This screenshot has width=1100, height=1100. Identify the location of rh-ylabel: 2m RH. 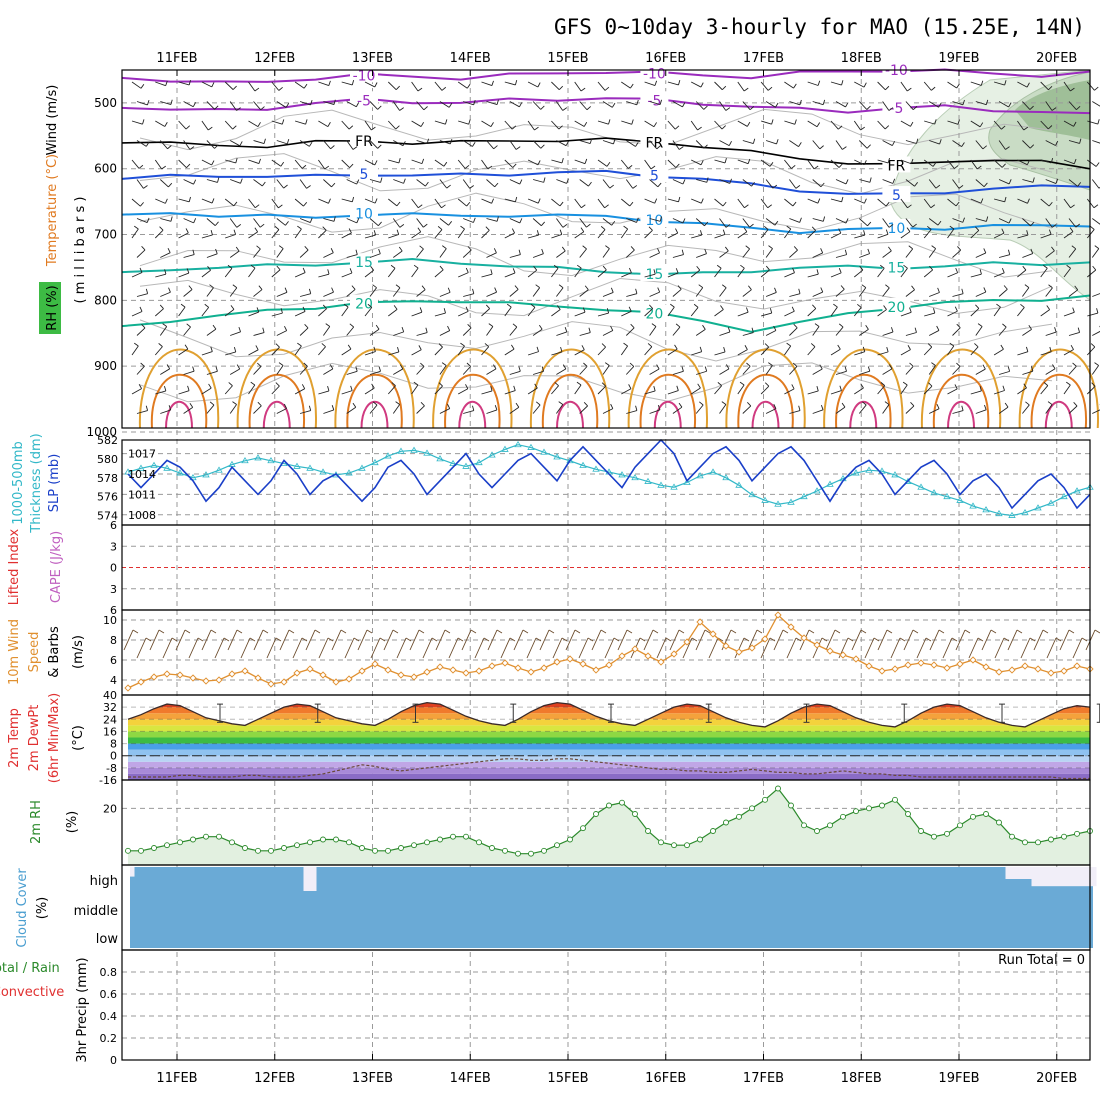
(36, 822).